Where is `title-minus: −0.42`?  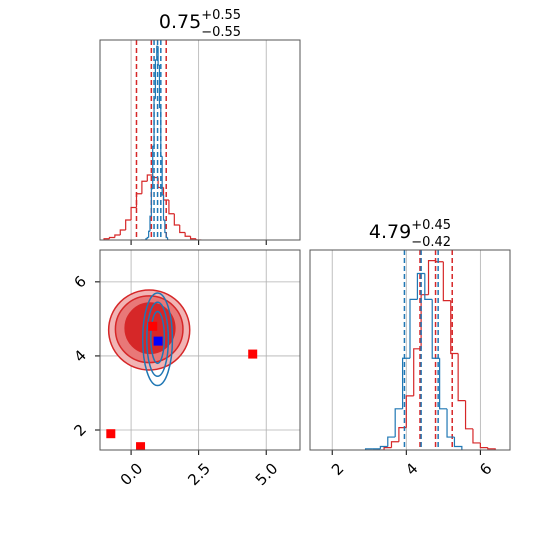
title-minus: −0.42 is located at coordinates (431, 242).